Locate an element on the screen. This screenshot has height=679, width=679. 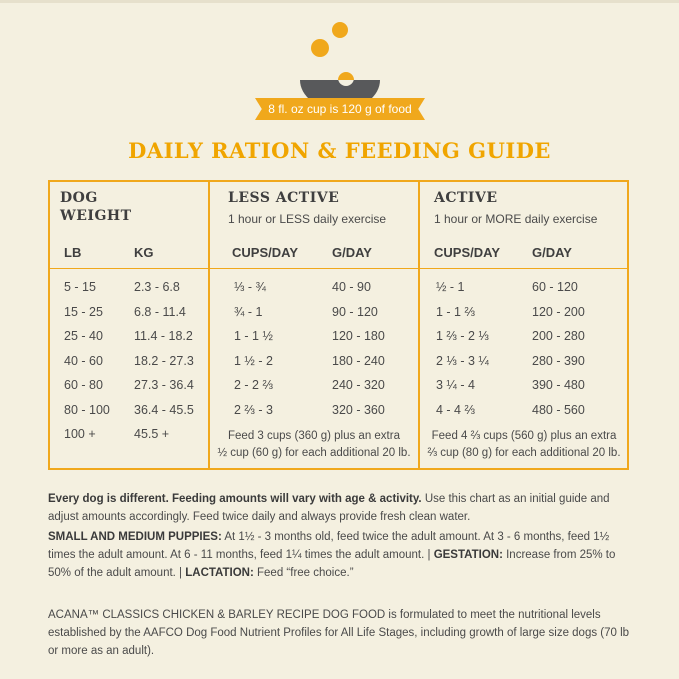
active-cups-header: CUPS/DAY is located at coordinates (467, 252).